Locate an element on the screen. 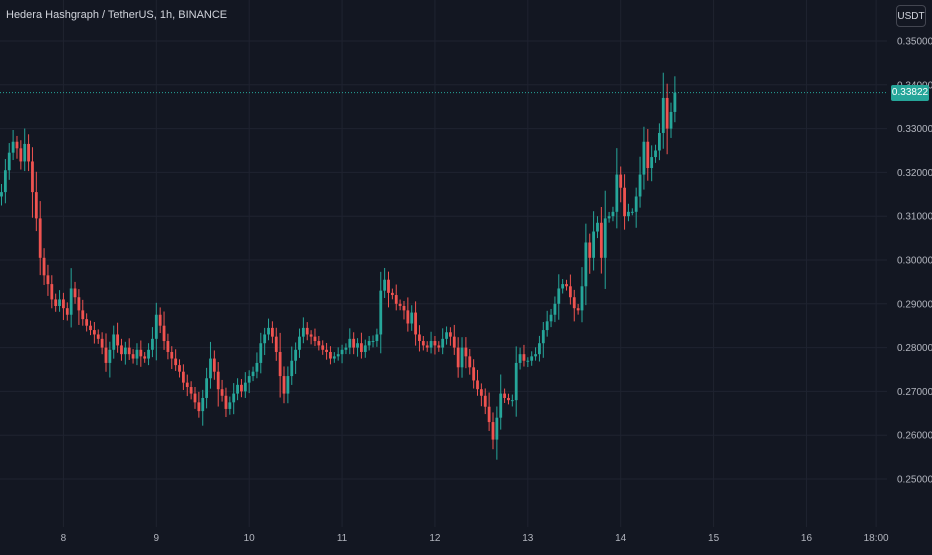 This screenshot has height=555, width=932. y-tick-label: 0.26000 is located at coordinates (914, 436).